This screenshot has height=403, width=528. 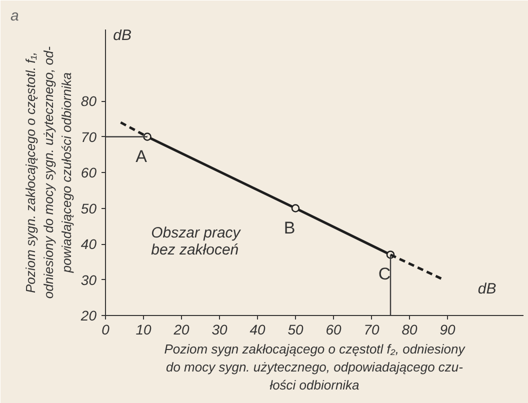 I want to click on x-tick-label: 0, so click(x=106, y=330).